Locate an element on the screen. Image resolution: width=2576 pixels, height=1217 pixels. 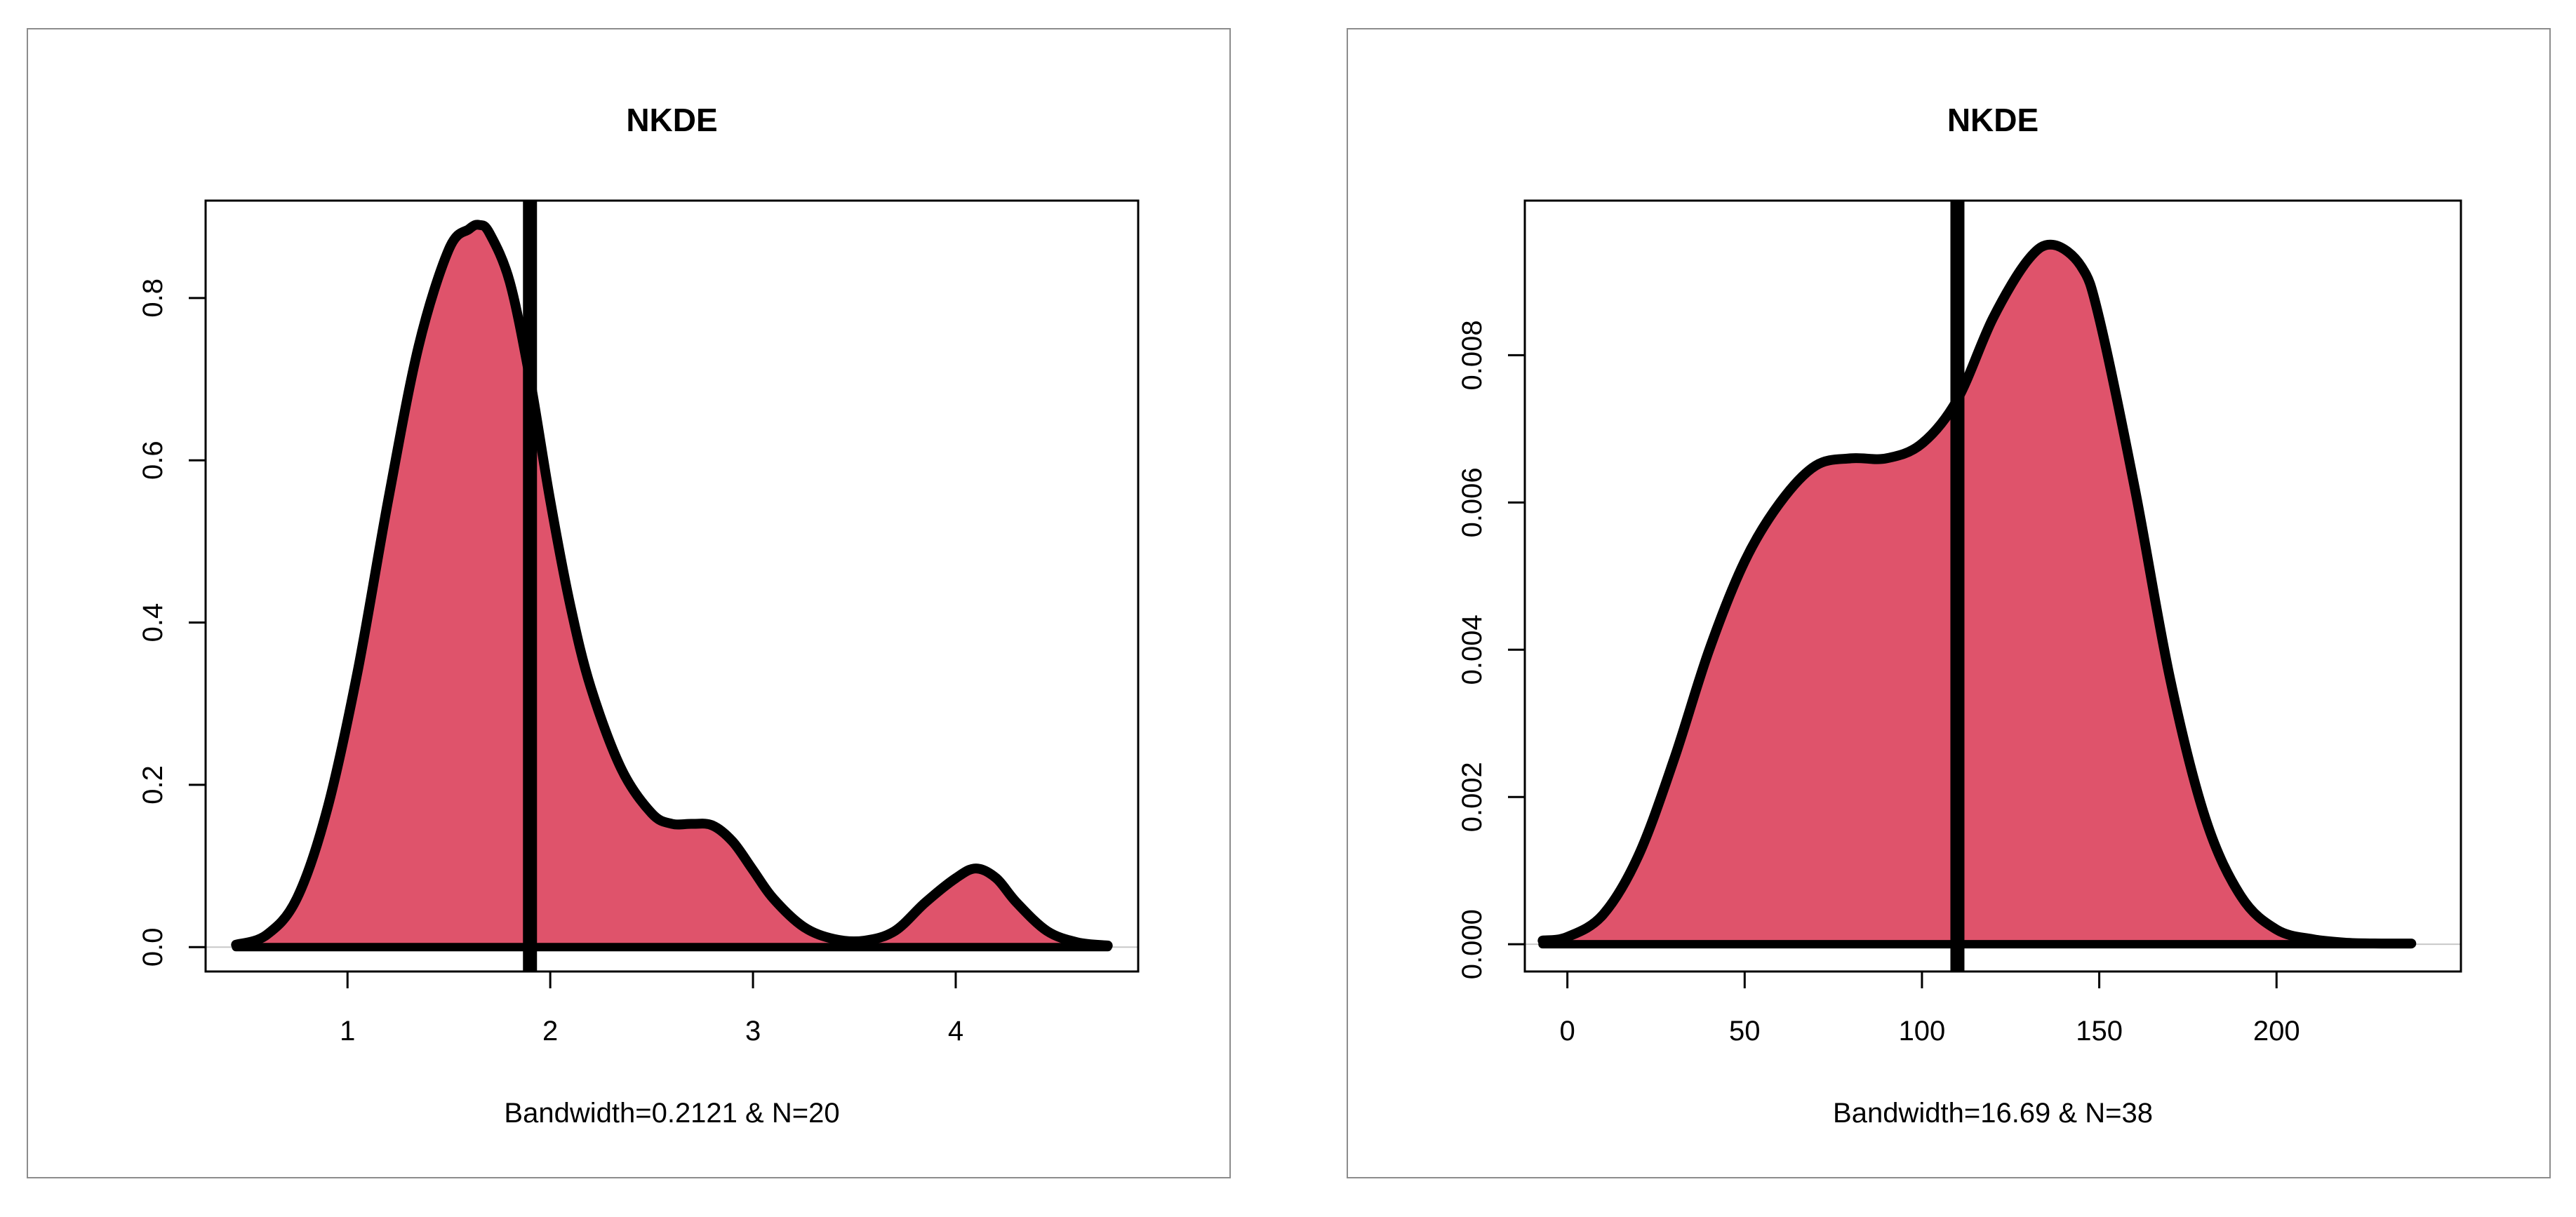
x-tick-label: 100 is located at coordinates (1922, 1031).